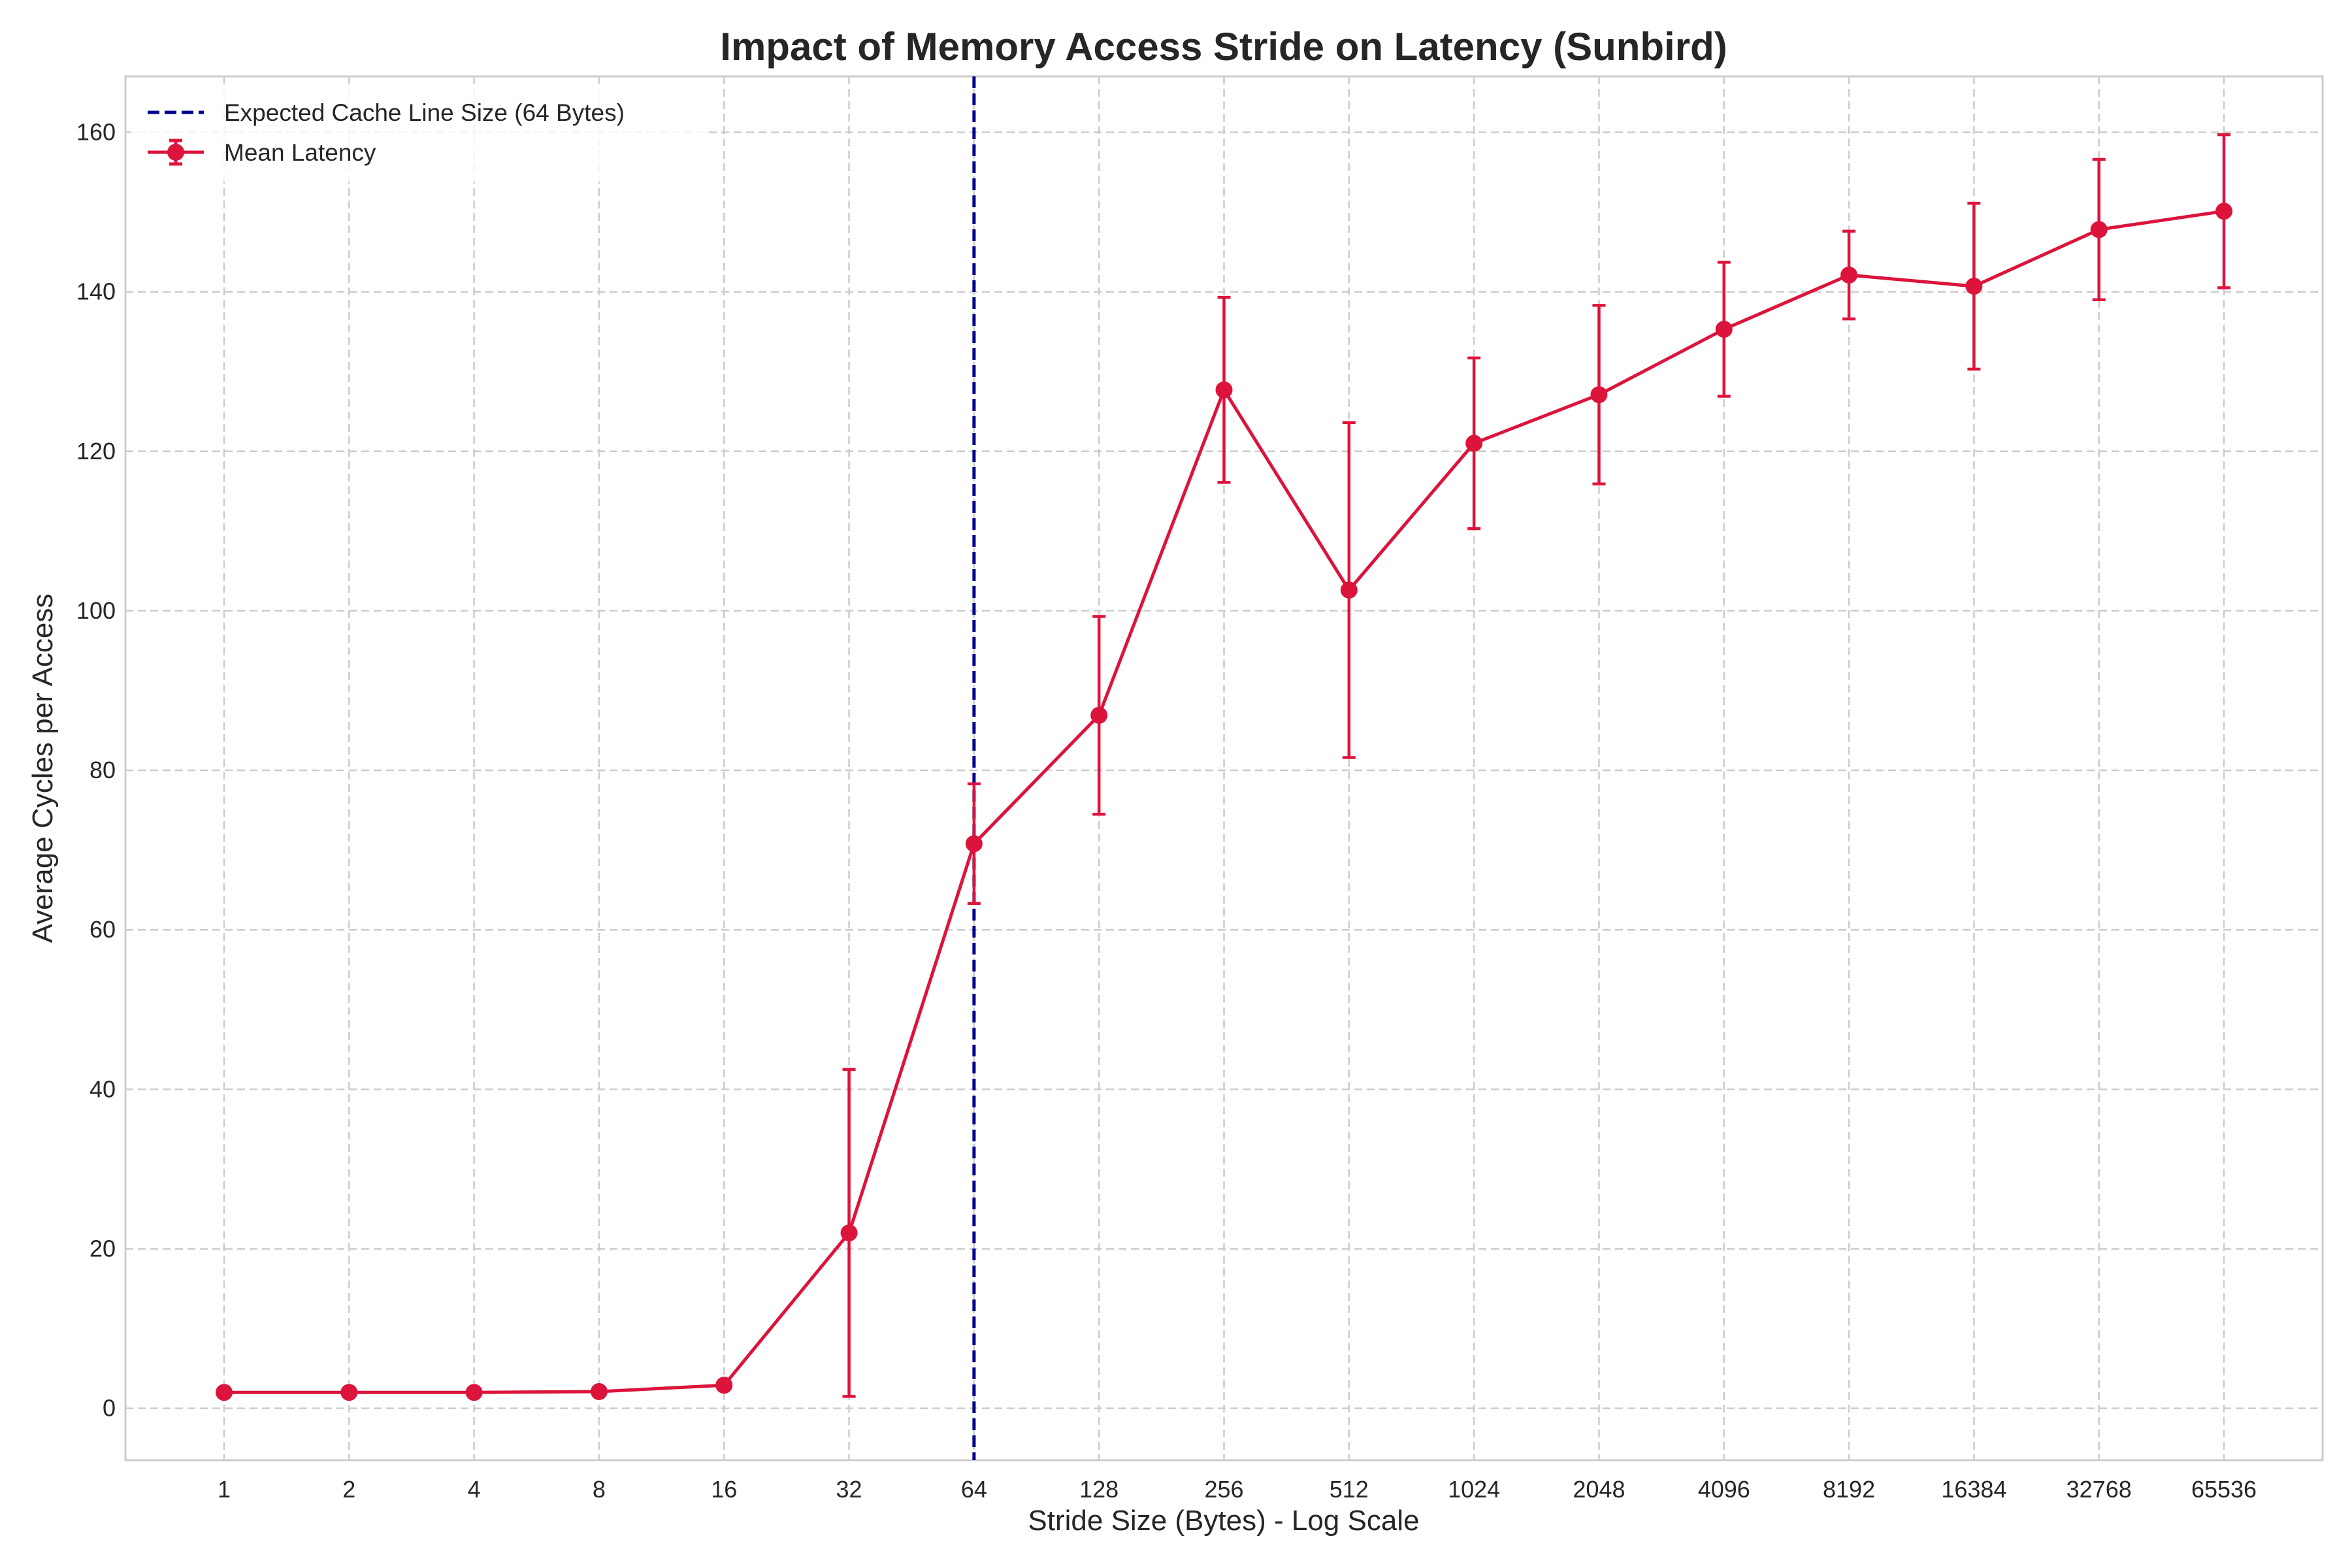  Describe the element at coordinates (1223, 1489) in the screenshot. I see `x-tick-label: 256` at that location.